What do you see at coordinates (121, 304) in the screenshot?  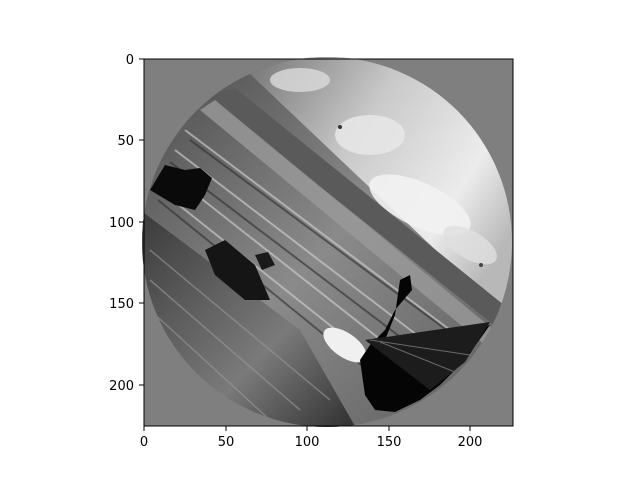 I see `y-tick-label: 150` at bounding box center [121, 304].